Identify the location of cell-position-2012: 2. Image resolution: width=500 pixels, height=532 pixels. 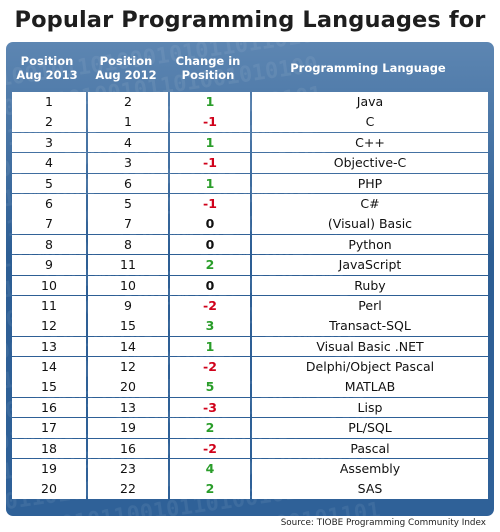
(128, 102).